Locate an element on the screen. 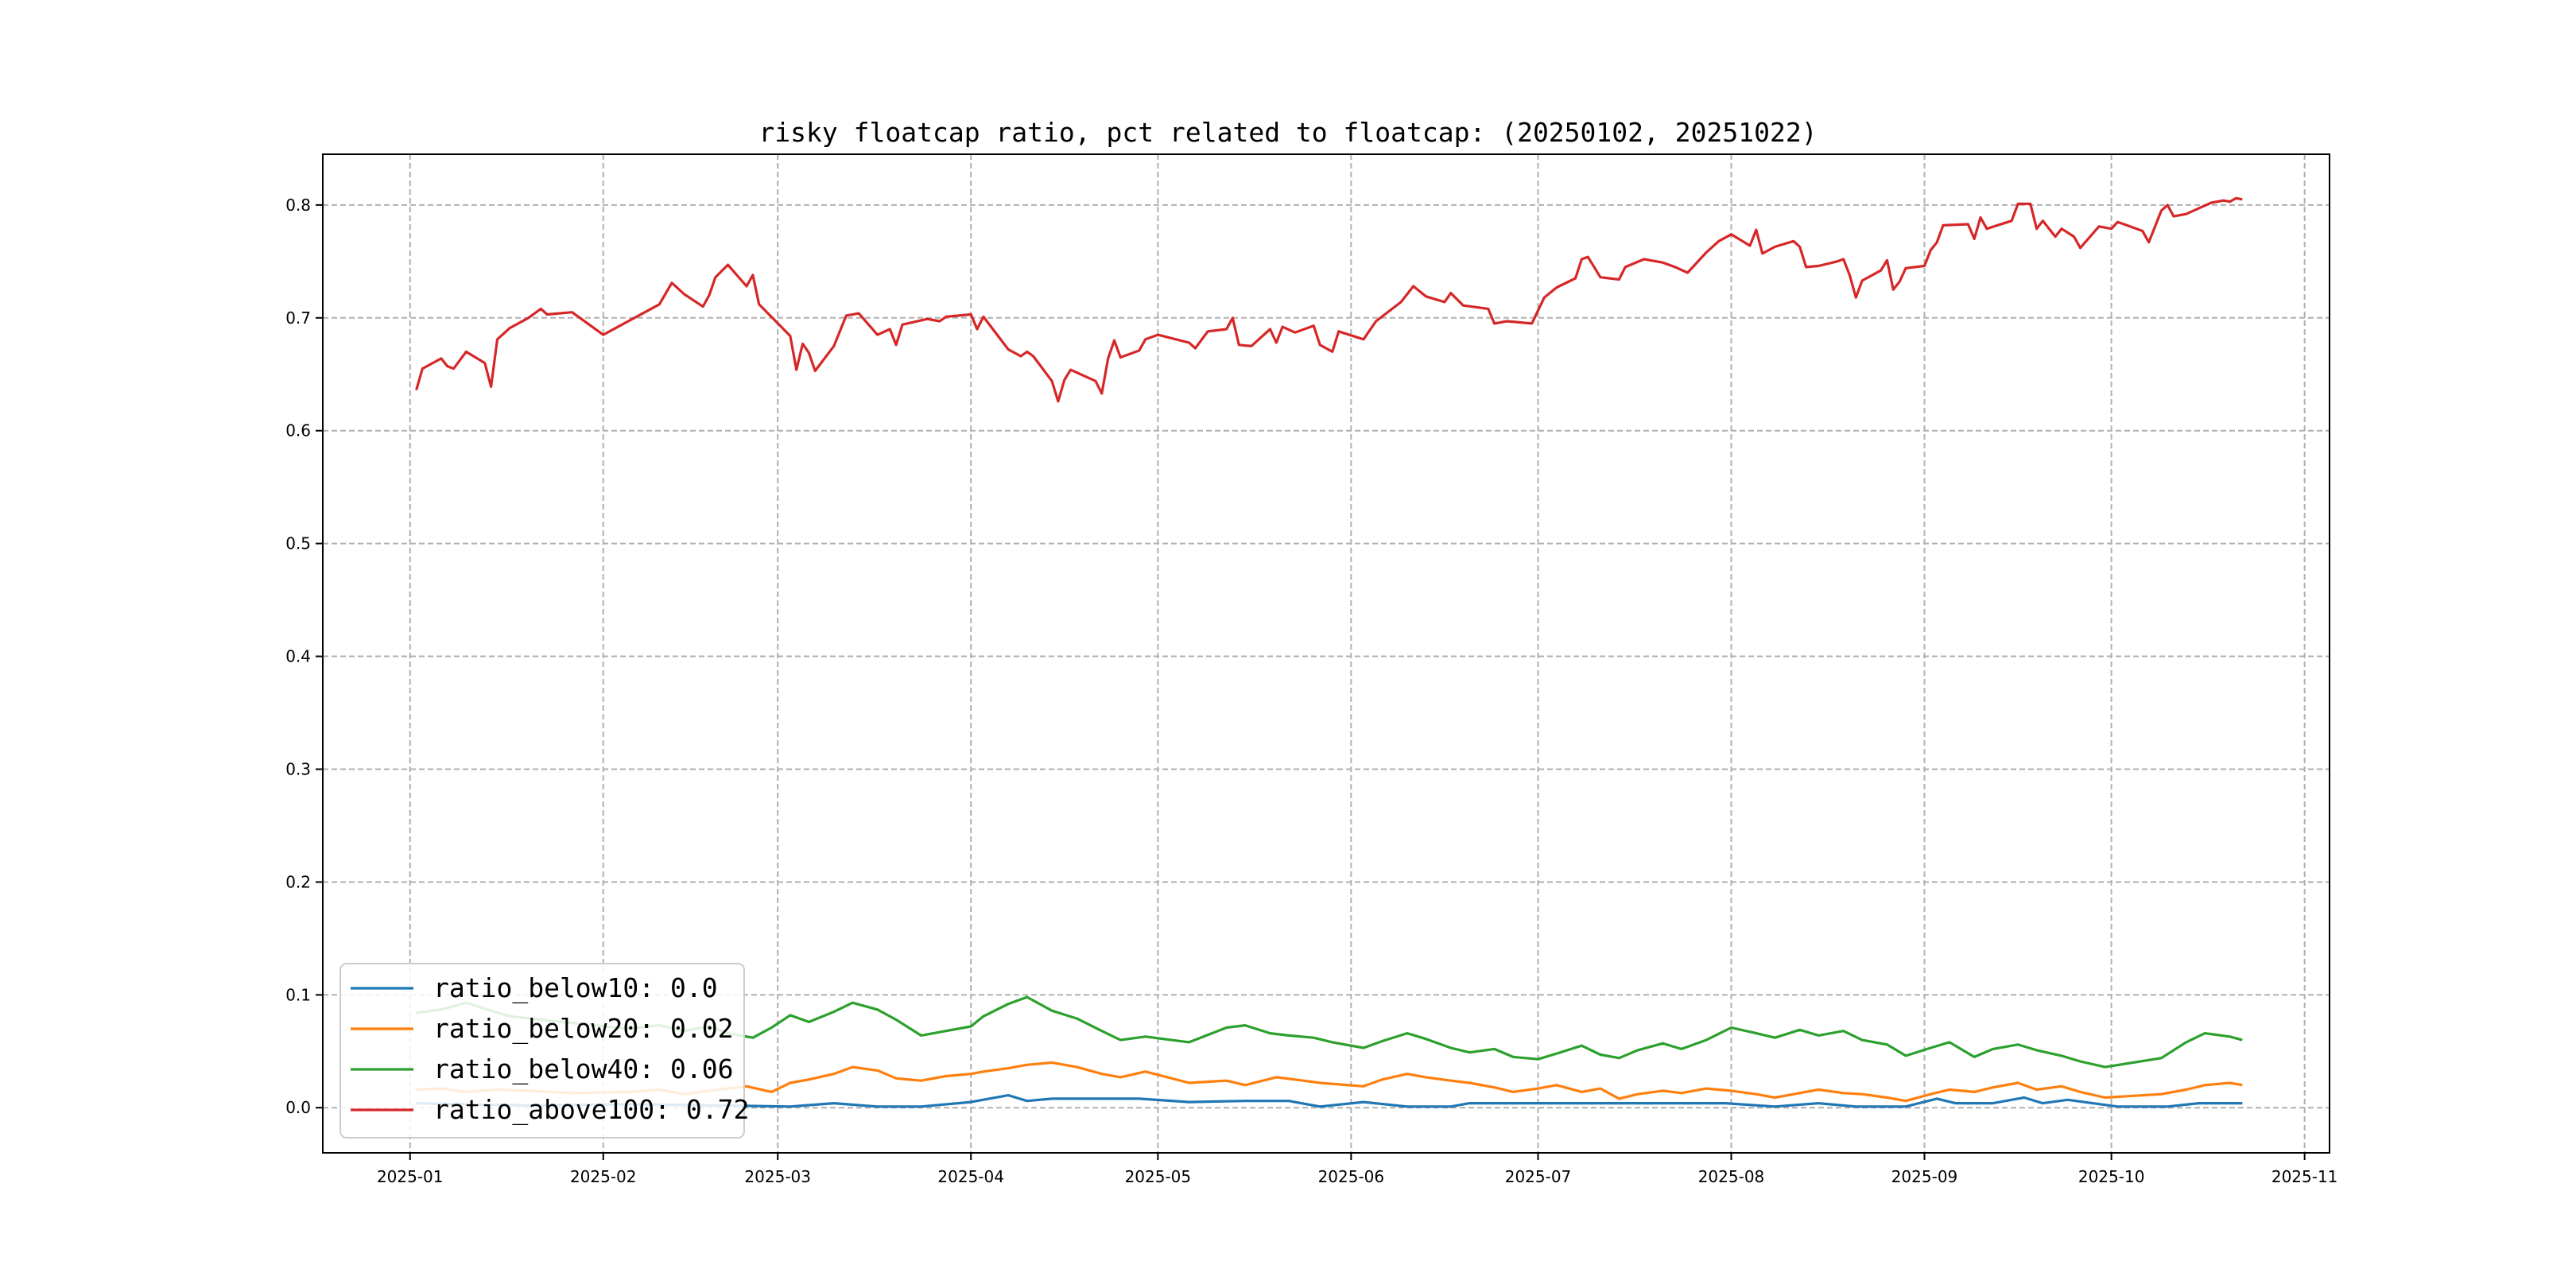 This screenshot has width=2576, height=1288. series-line-ratio-below20 is located at coordinates (1330, 1082).